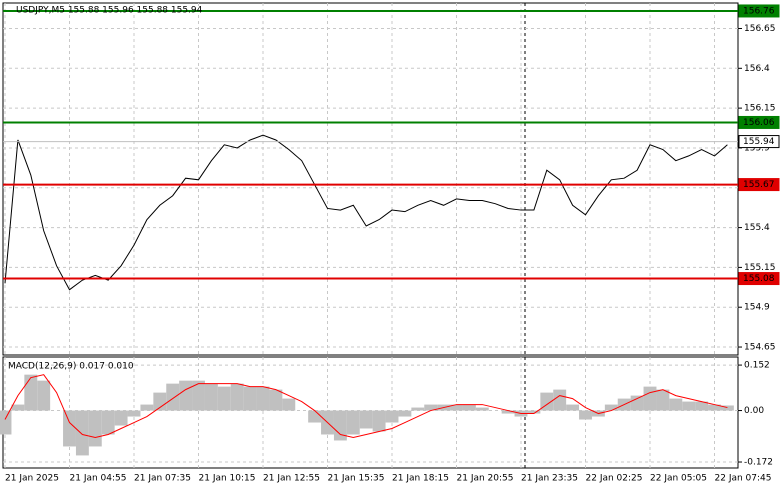  Describe the element at coordinates (757, 308) in the screenshot. I see `y-tick-label: 154.9` at that location.